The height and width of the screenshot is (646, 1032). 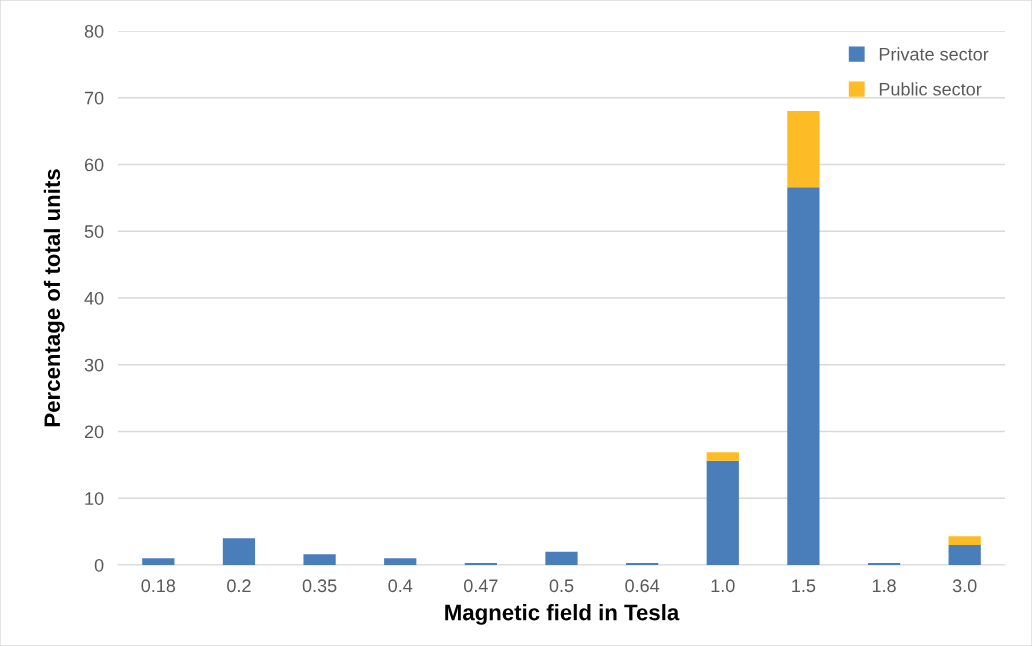 I want to click on x-tick-label: 0.5, so click(x=561, y=586).